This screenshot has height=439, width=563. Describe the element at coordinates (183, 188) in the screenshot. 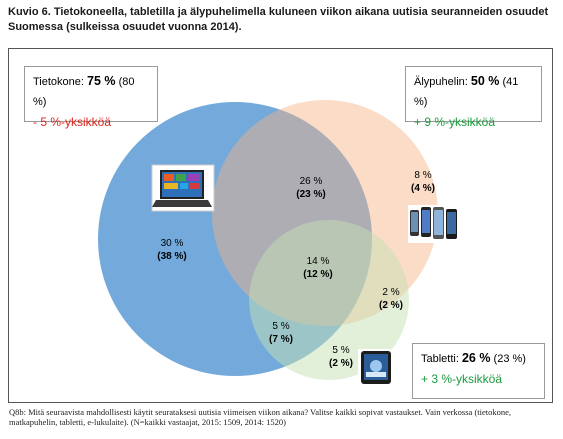

I see `laptop-icon` at that location.